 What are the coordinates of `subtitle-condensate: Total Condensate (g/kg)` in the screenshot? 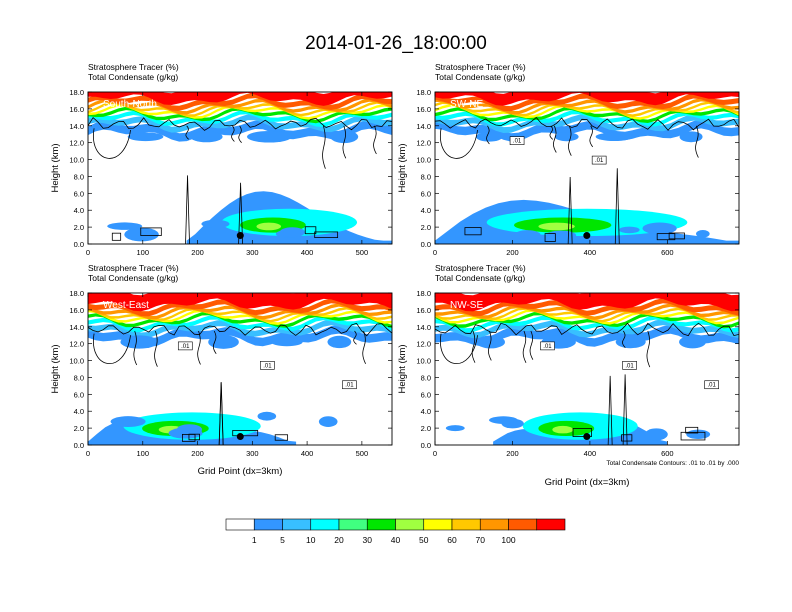 It's located at (133, 278).